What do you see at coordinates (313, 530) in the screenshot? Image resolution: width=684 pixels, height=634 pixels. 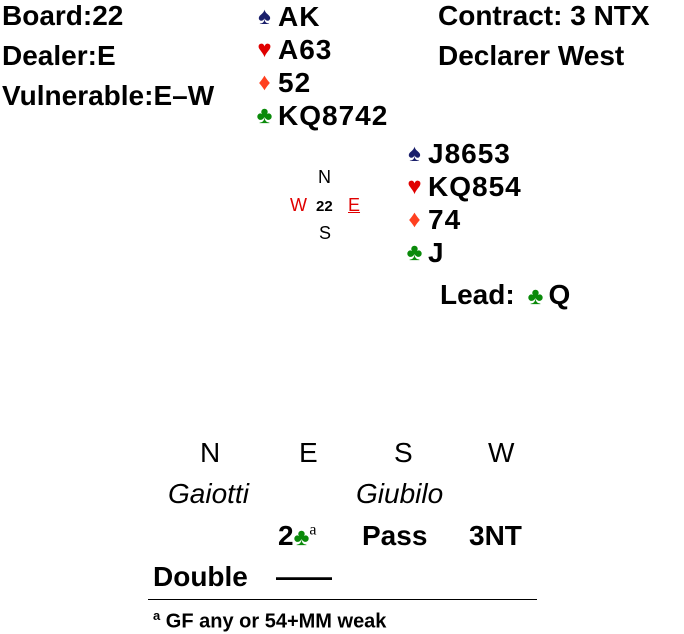 I see `footnote-marker: a` at bounding box center [313, 530].